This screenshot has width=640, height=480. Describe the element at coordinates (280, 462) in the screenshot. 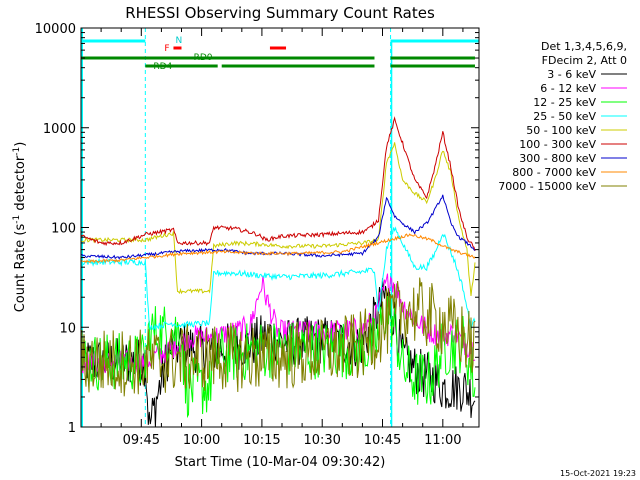

I see `x-axis-label: Start Time (10-Mar-04 09:30:42)` at that location.